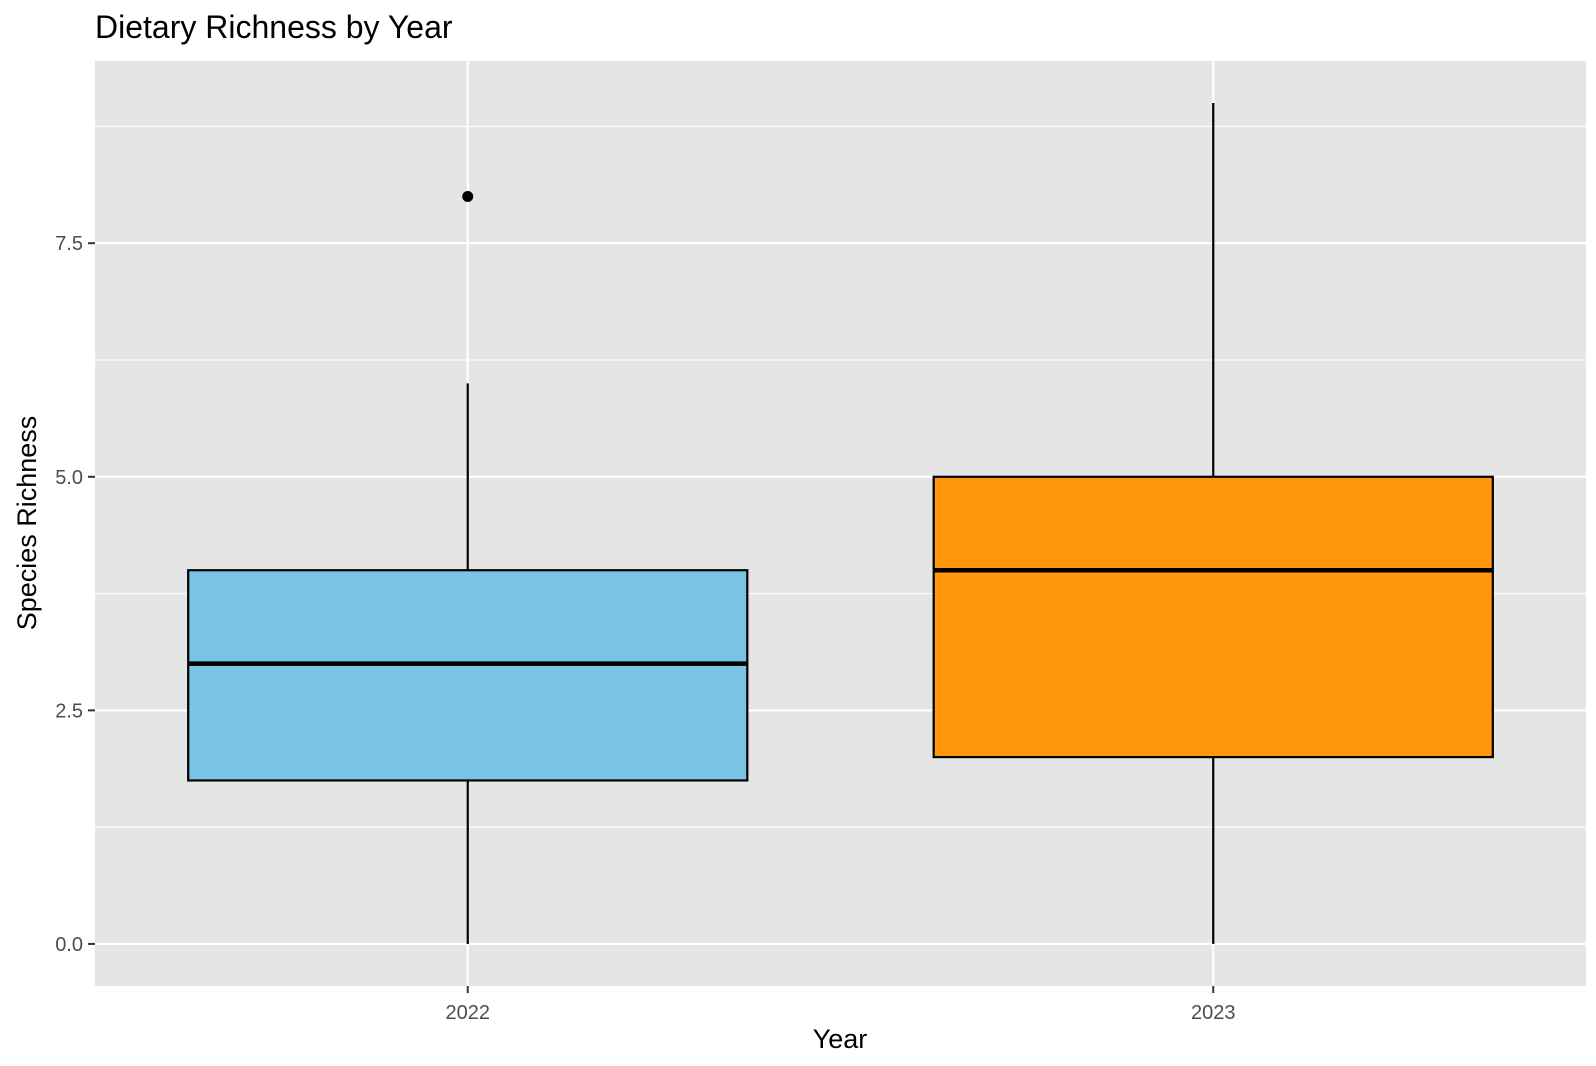 The image size is (1596, 1066). Describe the element at coordinates (75, 594) in the screenshot. I see `y-axis: 0.0 2.5 5.0 7.5` at that location.